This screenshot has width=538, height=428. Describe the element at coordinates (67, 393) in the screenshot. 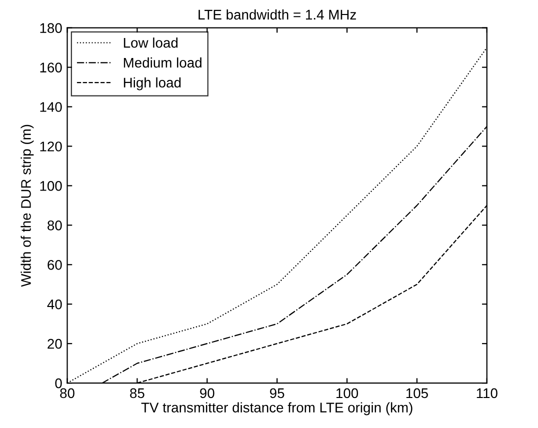

I see `x-tick-label: 80` at that location.